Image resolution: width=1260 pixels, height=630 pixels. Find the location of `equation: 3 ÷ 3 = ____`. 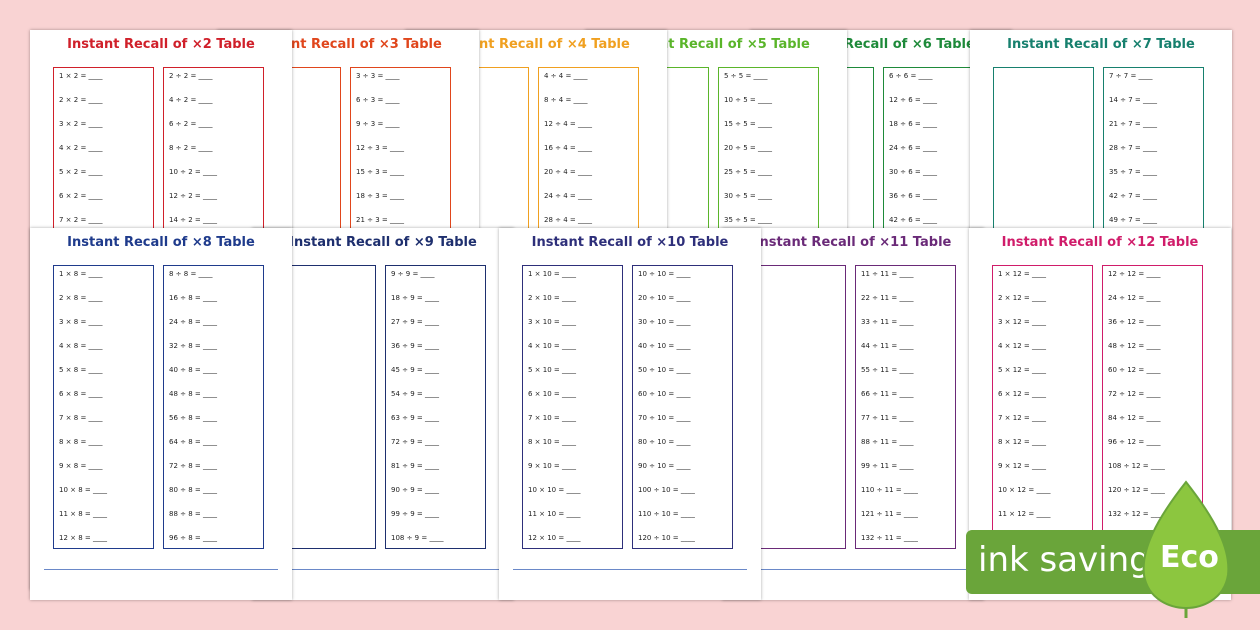

equation: 3 ÷ 3 = ____ is located at coordinates (378, 76).